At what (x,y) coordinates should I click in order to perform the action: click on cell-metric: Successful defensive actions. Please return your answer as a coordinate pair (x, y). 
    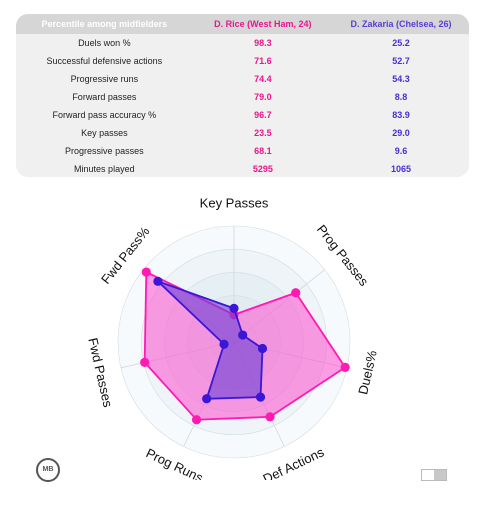
    Looking at the image, I should click on (104, 61).